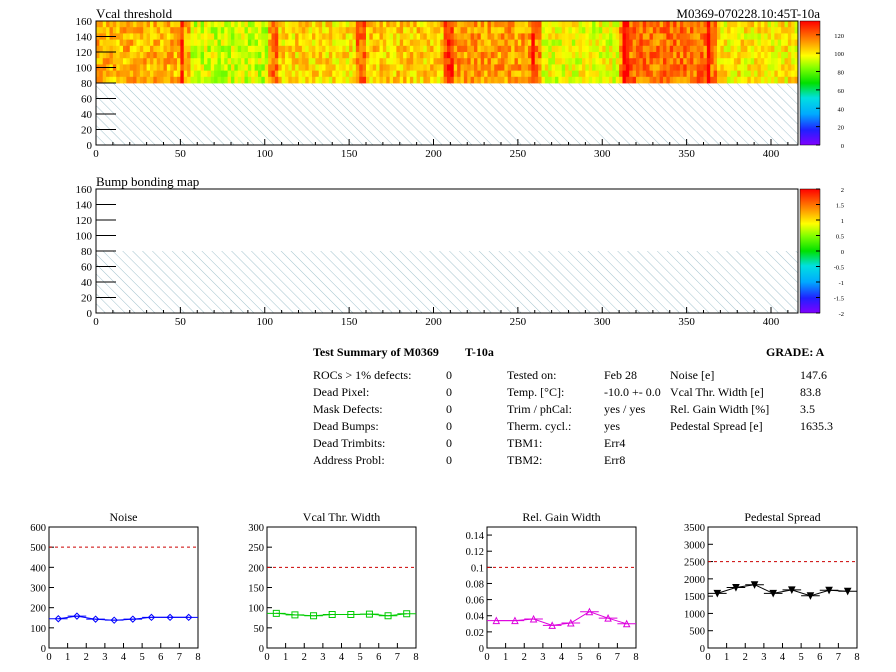 The height and width of the screenshot is (672, 896). I want to click on y-tick-label: 100, so click(256, 609).